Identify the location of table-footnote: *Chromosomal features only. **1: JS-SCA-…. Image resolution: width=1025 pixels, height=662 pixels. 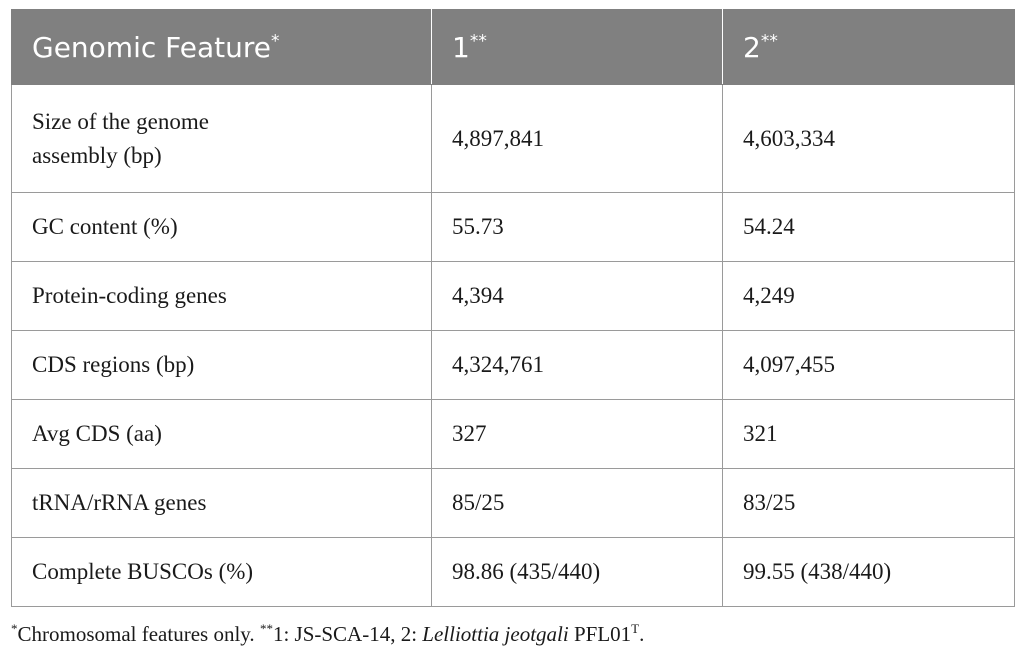
(327, 634).